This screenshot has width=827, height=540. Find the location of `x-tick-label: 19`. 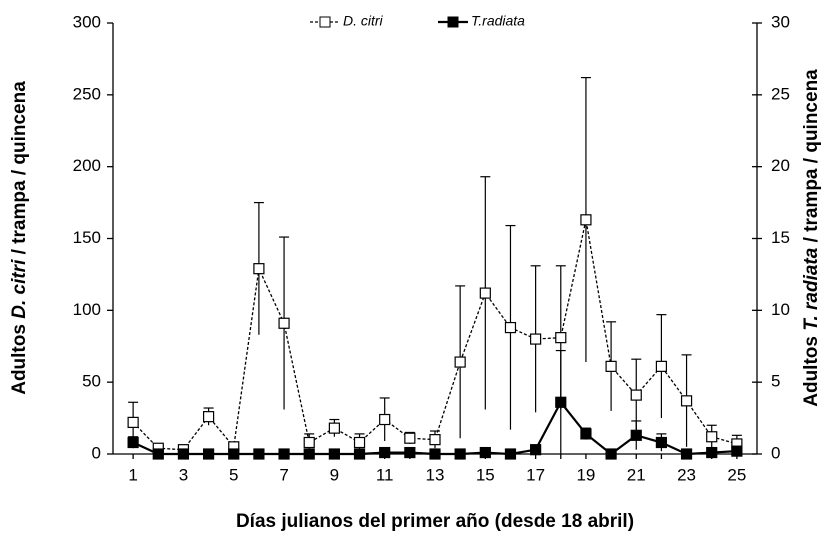

x-tick-label: 19 is located at coordinates (585, 474).